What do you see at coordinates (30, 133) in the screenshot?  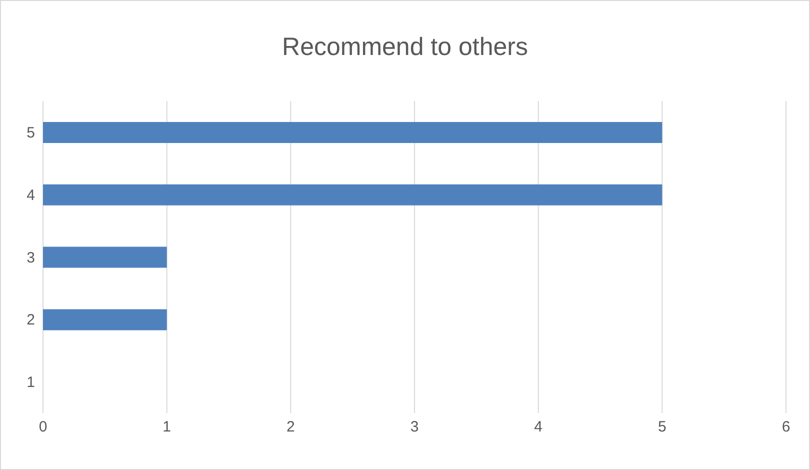 I see `y-tick-label: 5` at bounding box center [30, 133].